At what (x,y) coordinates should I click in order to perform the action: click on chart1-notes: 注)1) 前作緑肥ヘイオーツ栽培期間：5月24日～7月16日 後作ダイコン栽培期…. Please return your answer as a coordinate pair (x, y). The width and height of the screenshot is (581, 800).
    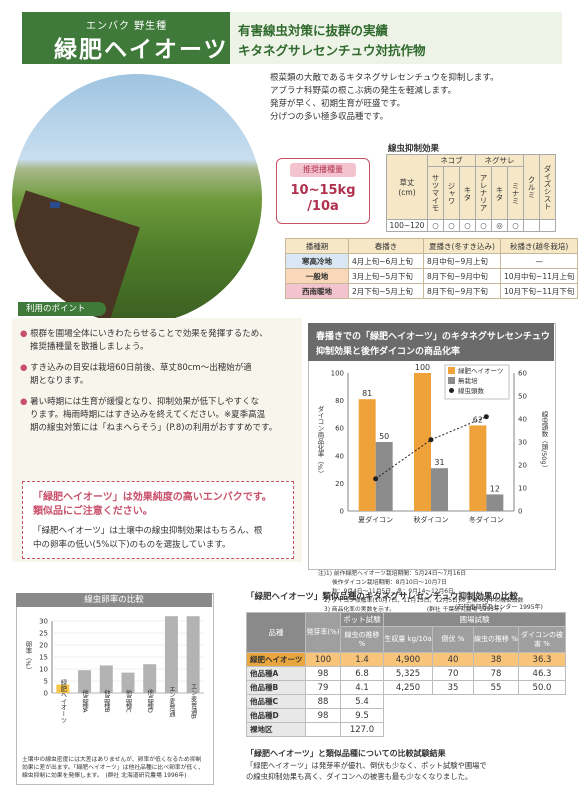
    Looking at the image, I should click on (443, 592).